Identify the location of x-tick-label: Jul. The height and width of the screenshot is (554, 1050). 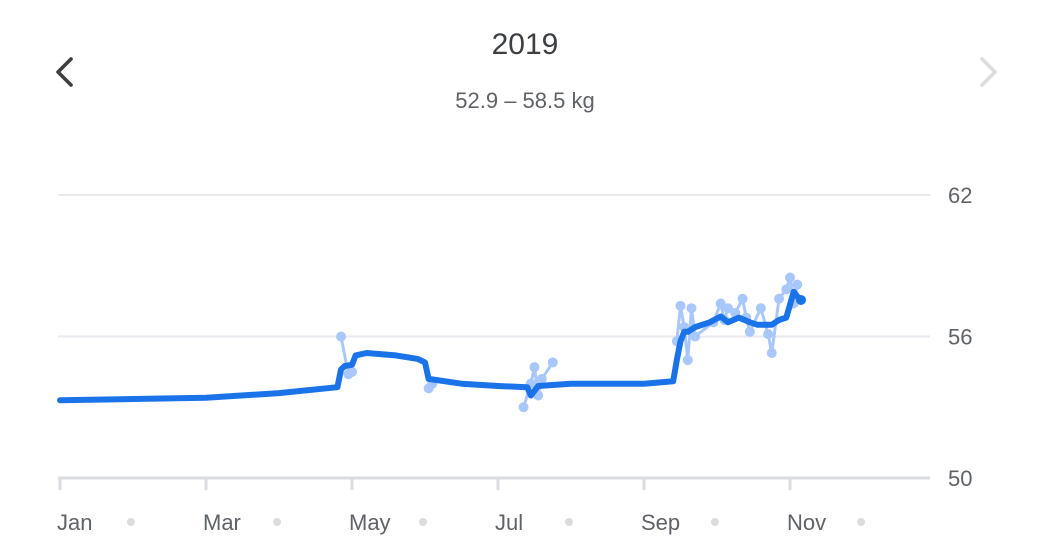
(509, 522).